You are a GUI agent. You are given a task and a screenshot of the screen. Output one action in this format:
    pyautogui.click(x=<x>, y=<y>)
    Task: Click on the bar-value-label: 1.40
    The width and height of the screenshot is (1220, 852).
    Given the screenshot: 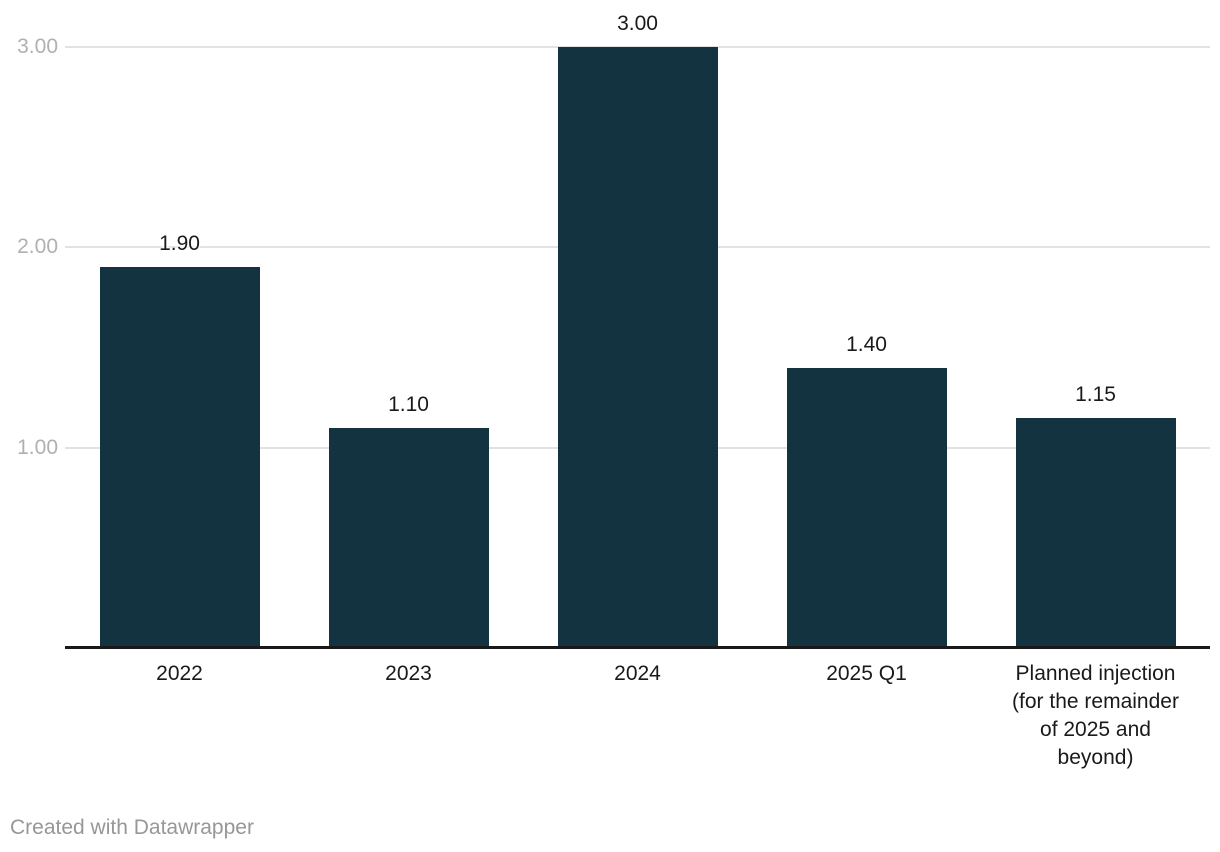 What is the action you would take?
    pyautogui.click(x=866, y=344)
    